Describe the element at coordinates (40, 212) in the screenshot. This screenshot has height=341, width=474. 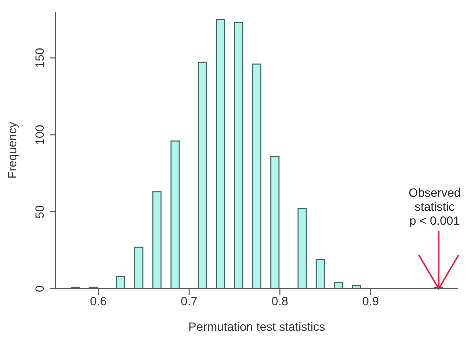
I see `y-tick-label: 50` at that location.